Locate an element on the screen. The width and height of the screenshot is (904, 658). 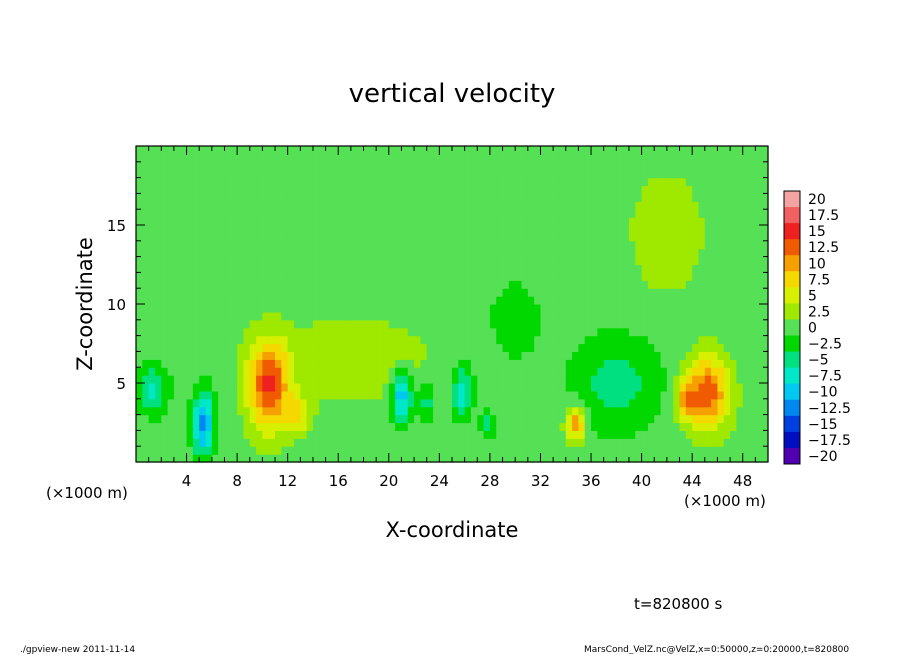
colorbar-label: −10 is located at coordinates (823, 393).